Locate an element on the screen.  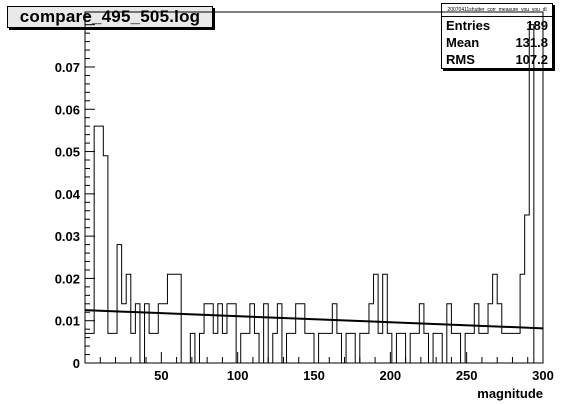
y-tick-label: 0.07 is located at coordinates (67, 67).